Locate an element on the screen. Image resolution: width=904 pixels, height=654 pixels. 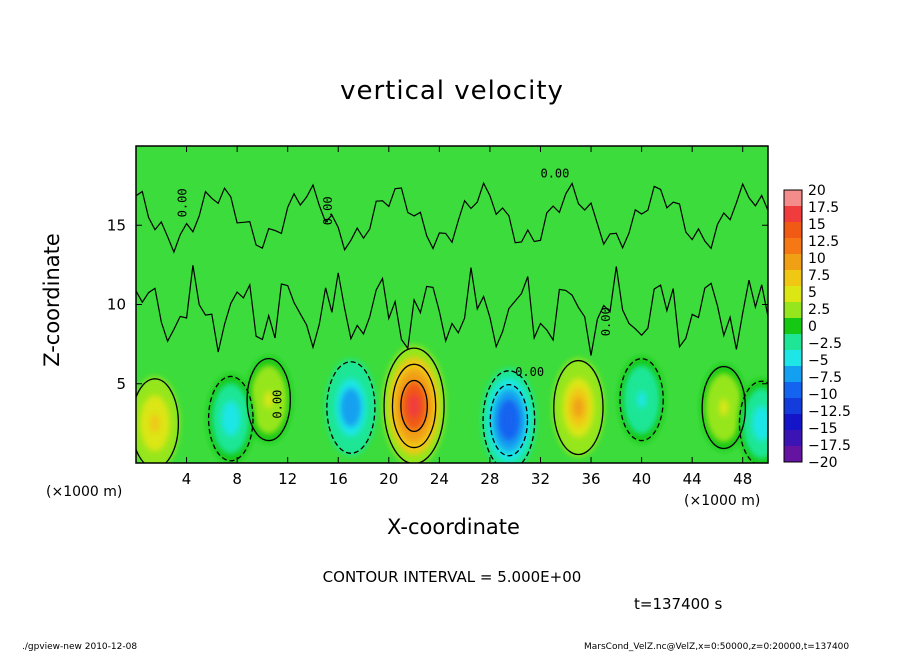
x-tick-label: 36 is located at coordinates (590, 479).